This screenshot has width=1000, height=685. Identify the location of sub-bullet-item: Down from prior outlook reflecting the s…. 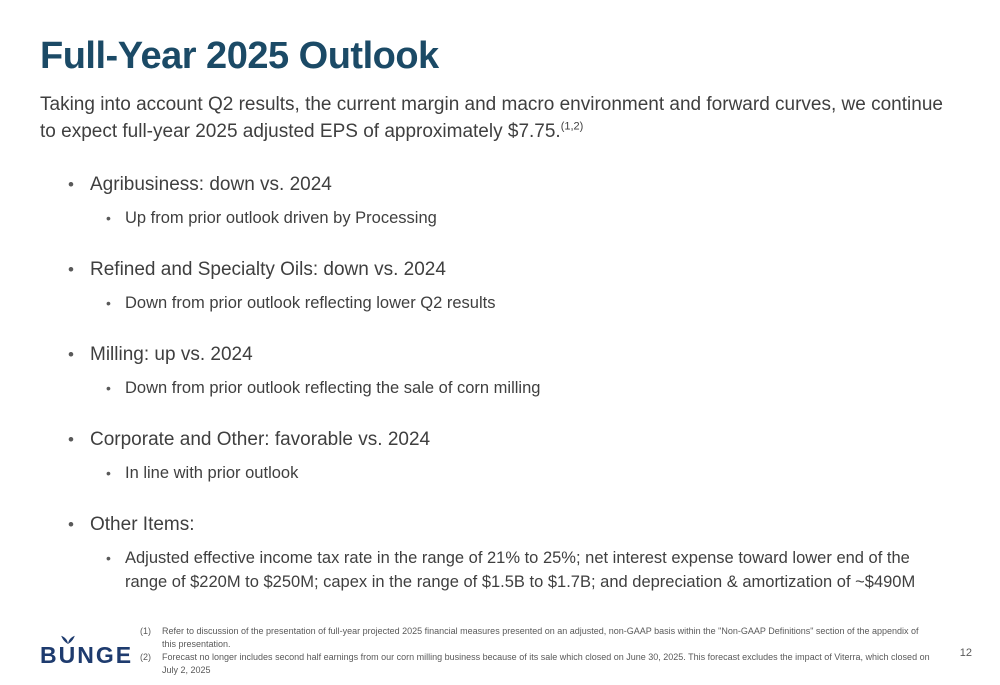
(533, 388).